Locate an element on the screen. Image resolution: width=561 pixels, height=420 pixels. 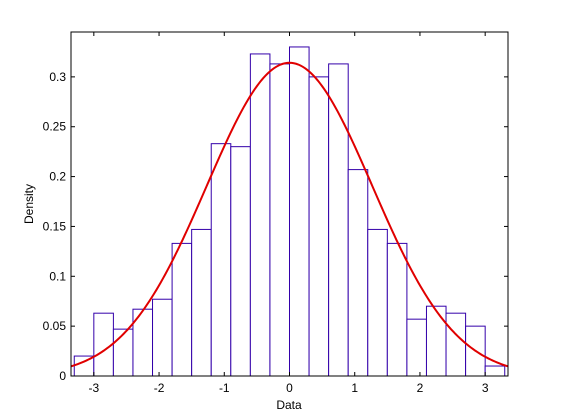
x-tick-label: 2 is located at coordinates (420, 388).